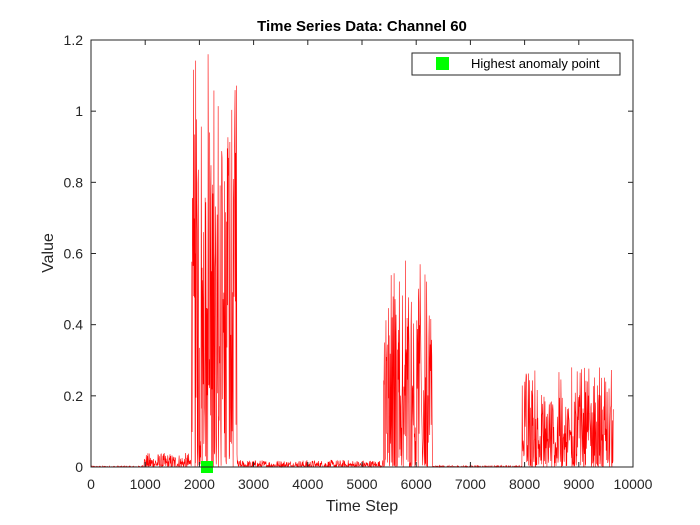  Describe the element at coordinates (48, 253) in the screenshot. I see `y-axis-label: Value` at that location.